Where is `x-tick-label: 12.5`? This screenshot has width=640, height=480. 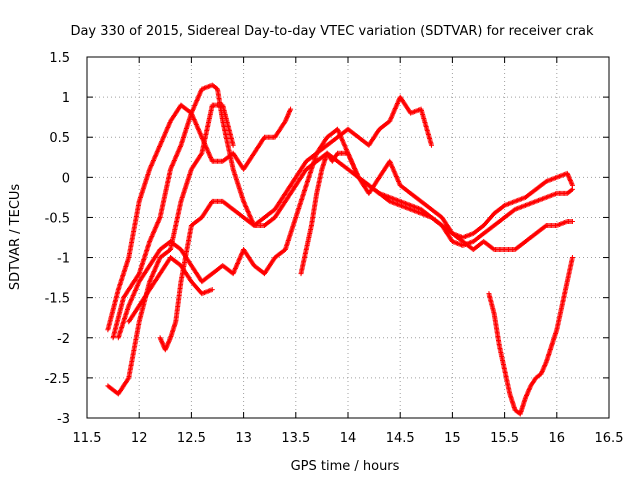
x-tick-label: 12.5 is located at coordinates (191, 438).